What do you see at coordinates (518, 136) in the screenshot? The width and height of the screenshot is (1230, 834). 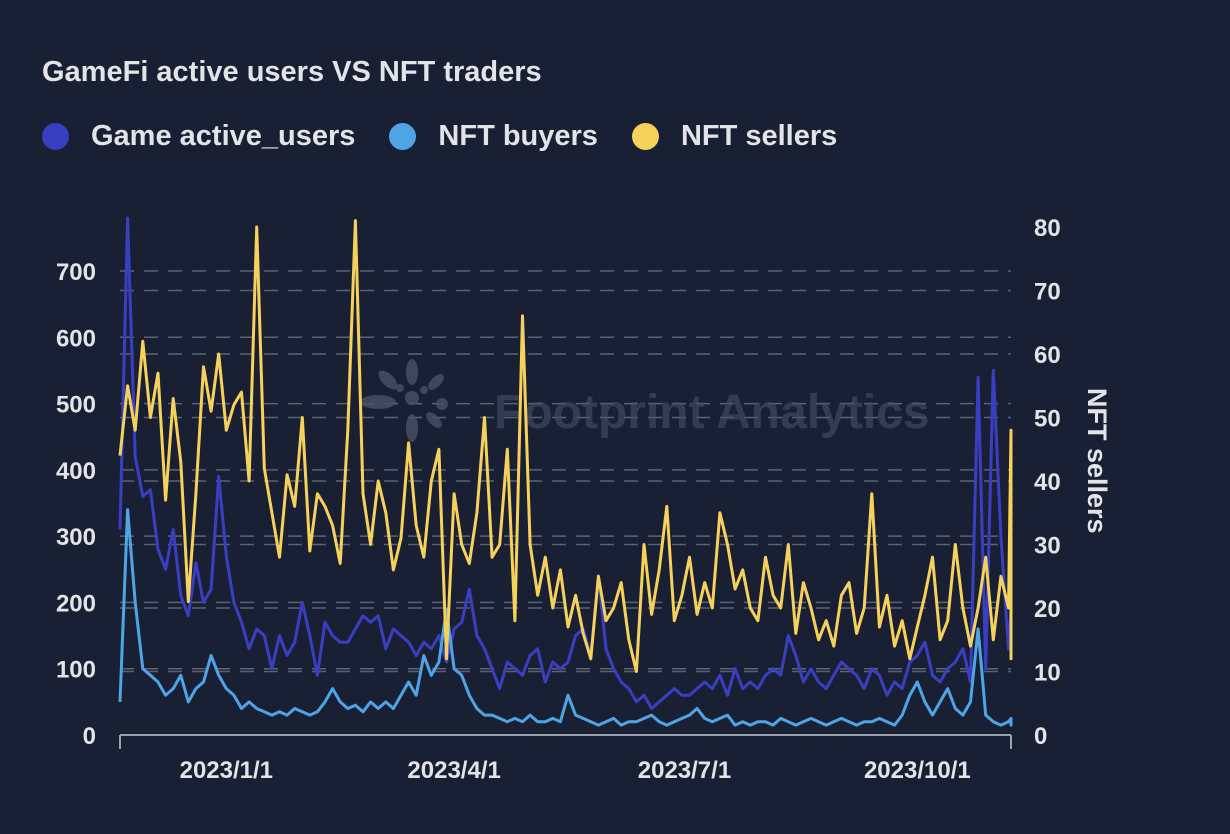 I see `legend-label: NFT buyers` at bounding box center [518, 136].